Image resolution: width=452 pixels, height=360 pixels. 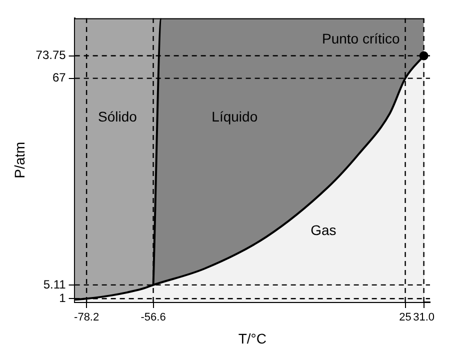 I want to click on x-tick-label: -78.2, so click(x=87, y=318).